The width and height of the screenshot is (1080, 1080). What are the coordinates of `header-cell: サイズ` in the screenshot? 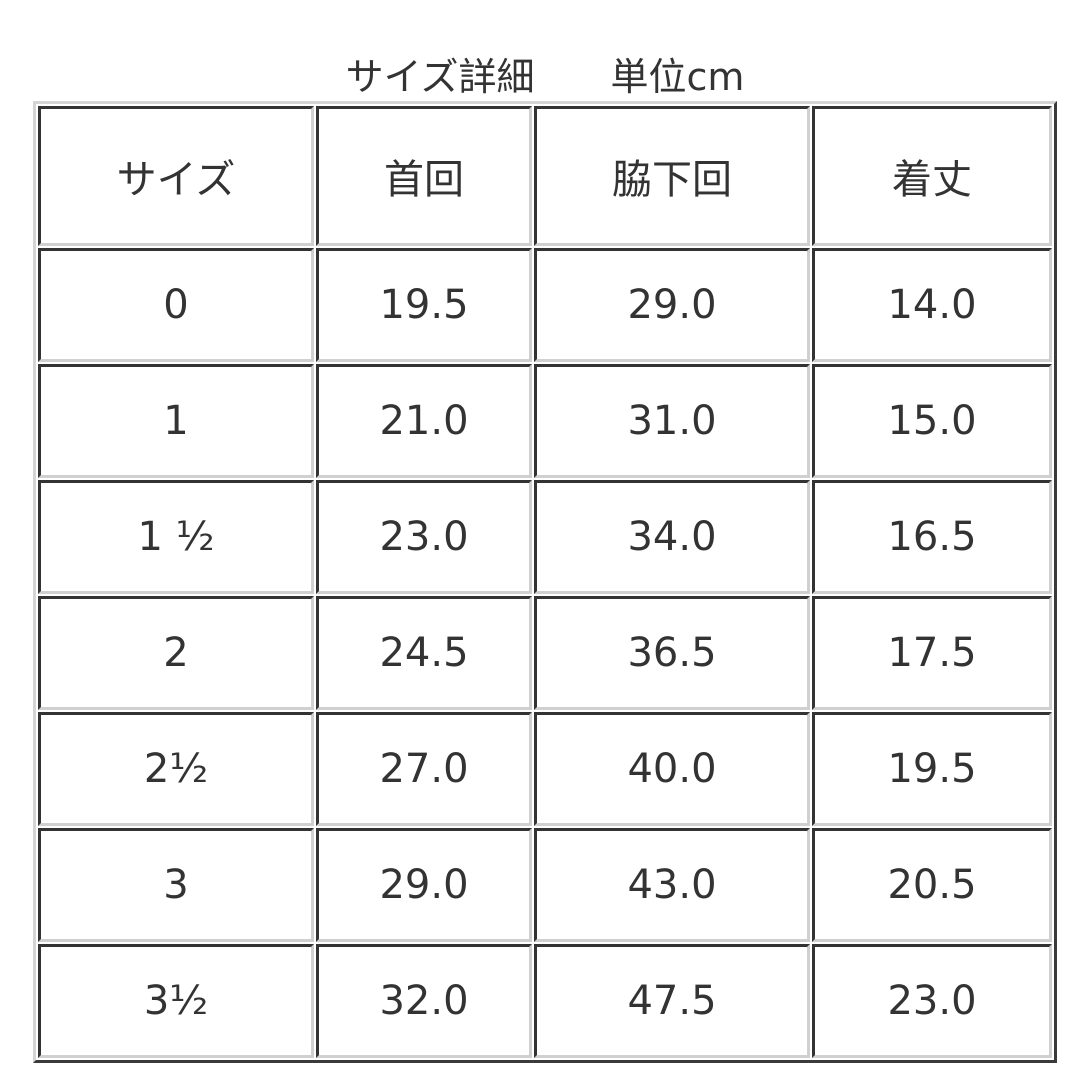 It's located at (176, 176).